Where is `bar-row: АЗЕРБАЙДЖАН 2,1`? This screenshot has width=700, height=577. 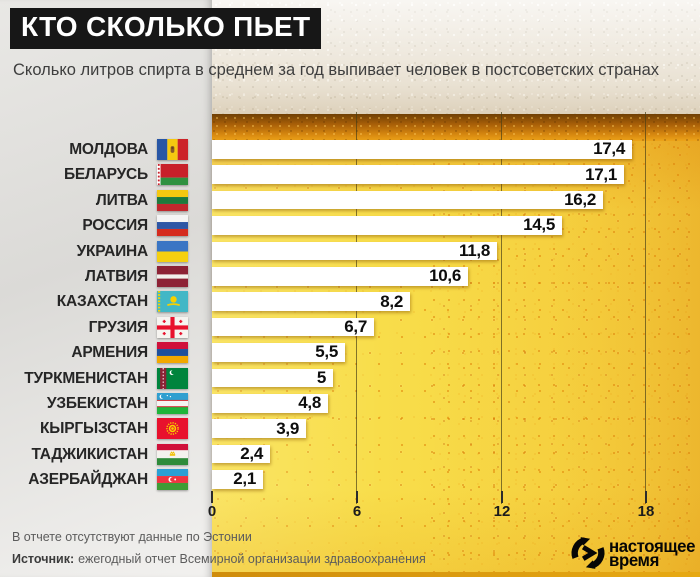 bar-row: АЗЕРБАЙДЖАН 2,1 is located at coordinates (350, 480).